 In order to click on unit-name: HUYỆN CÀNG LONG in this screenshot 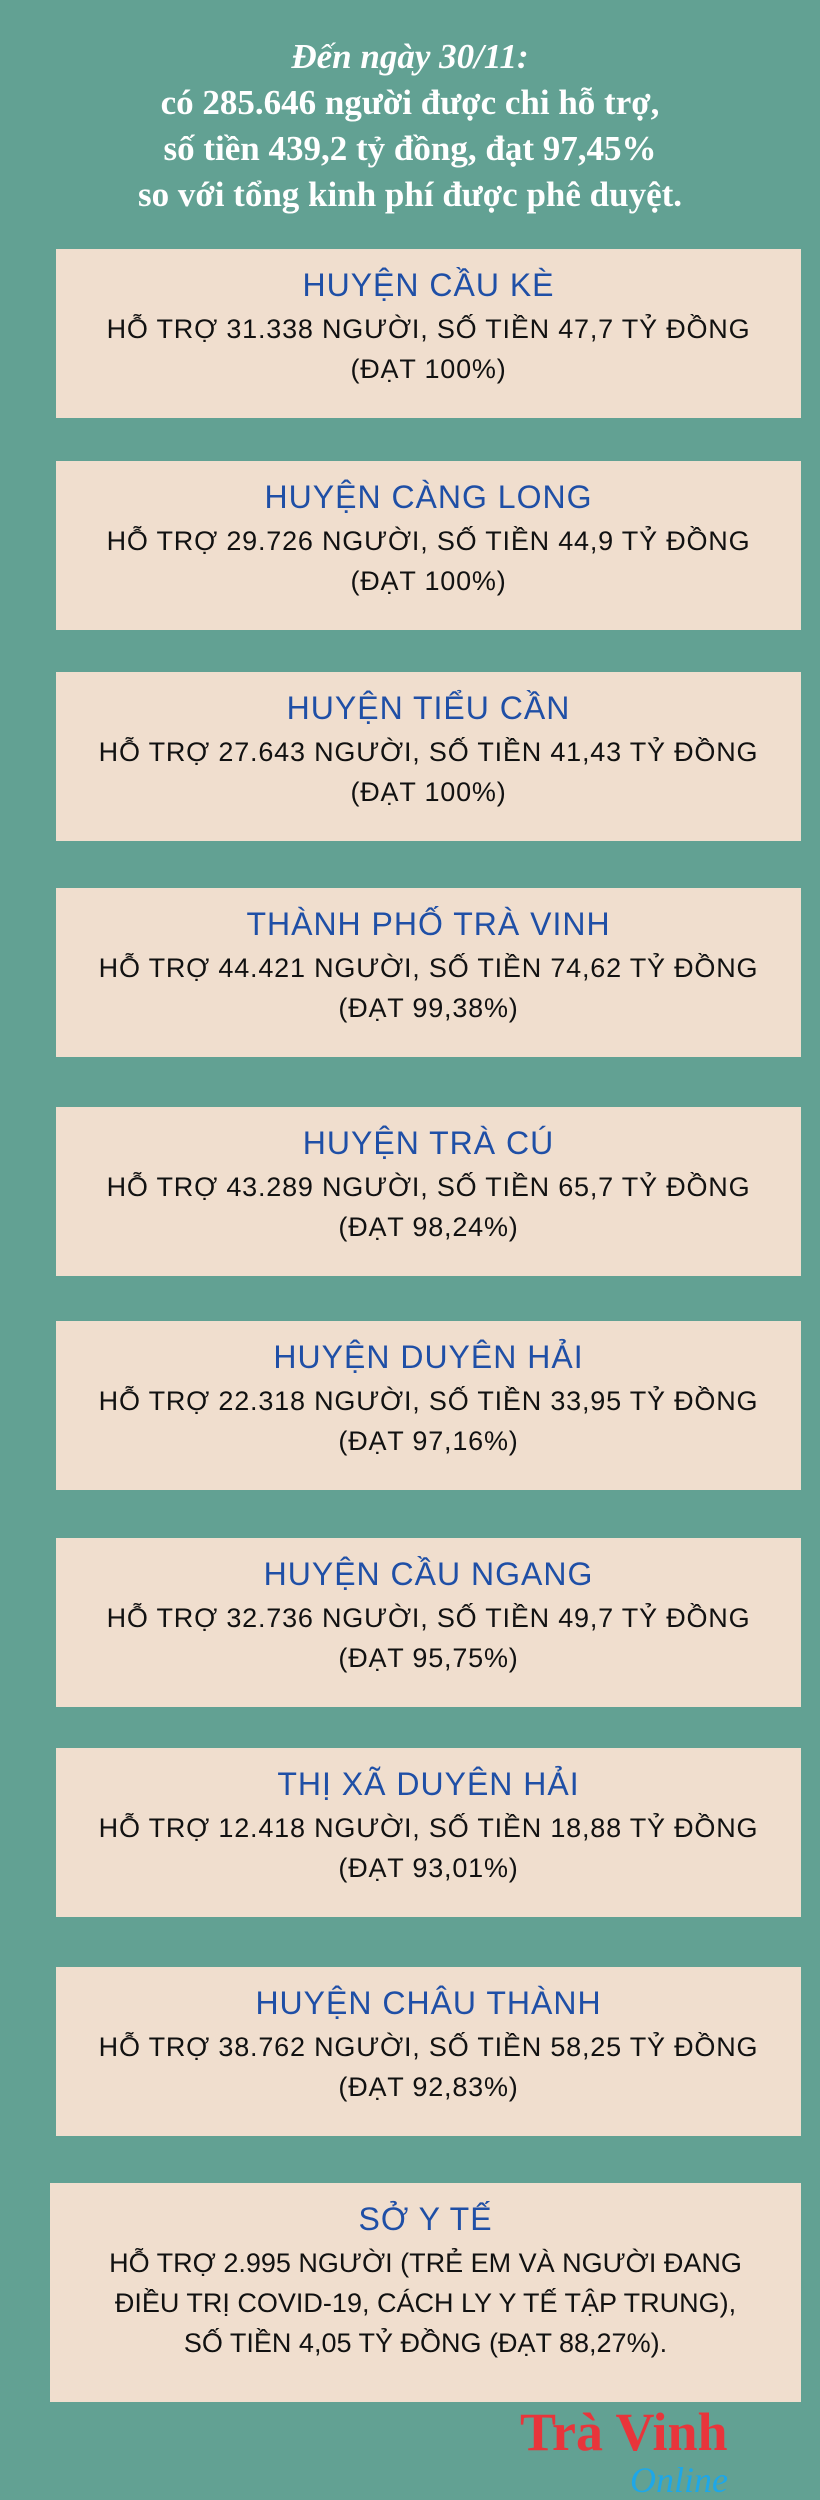, I will do `click(428, 497)`.